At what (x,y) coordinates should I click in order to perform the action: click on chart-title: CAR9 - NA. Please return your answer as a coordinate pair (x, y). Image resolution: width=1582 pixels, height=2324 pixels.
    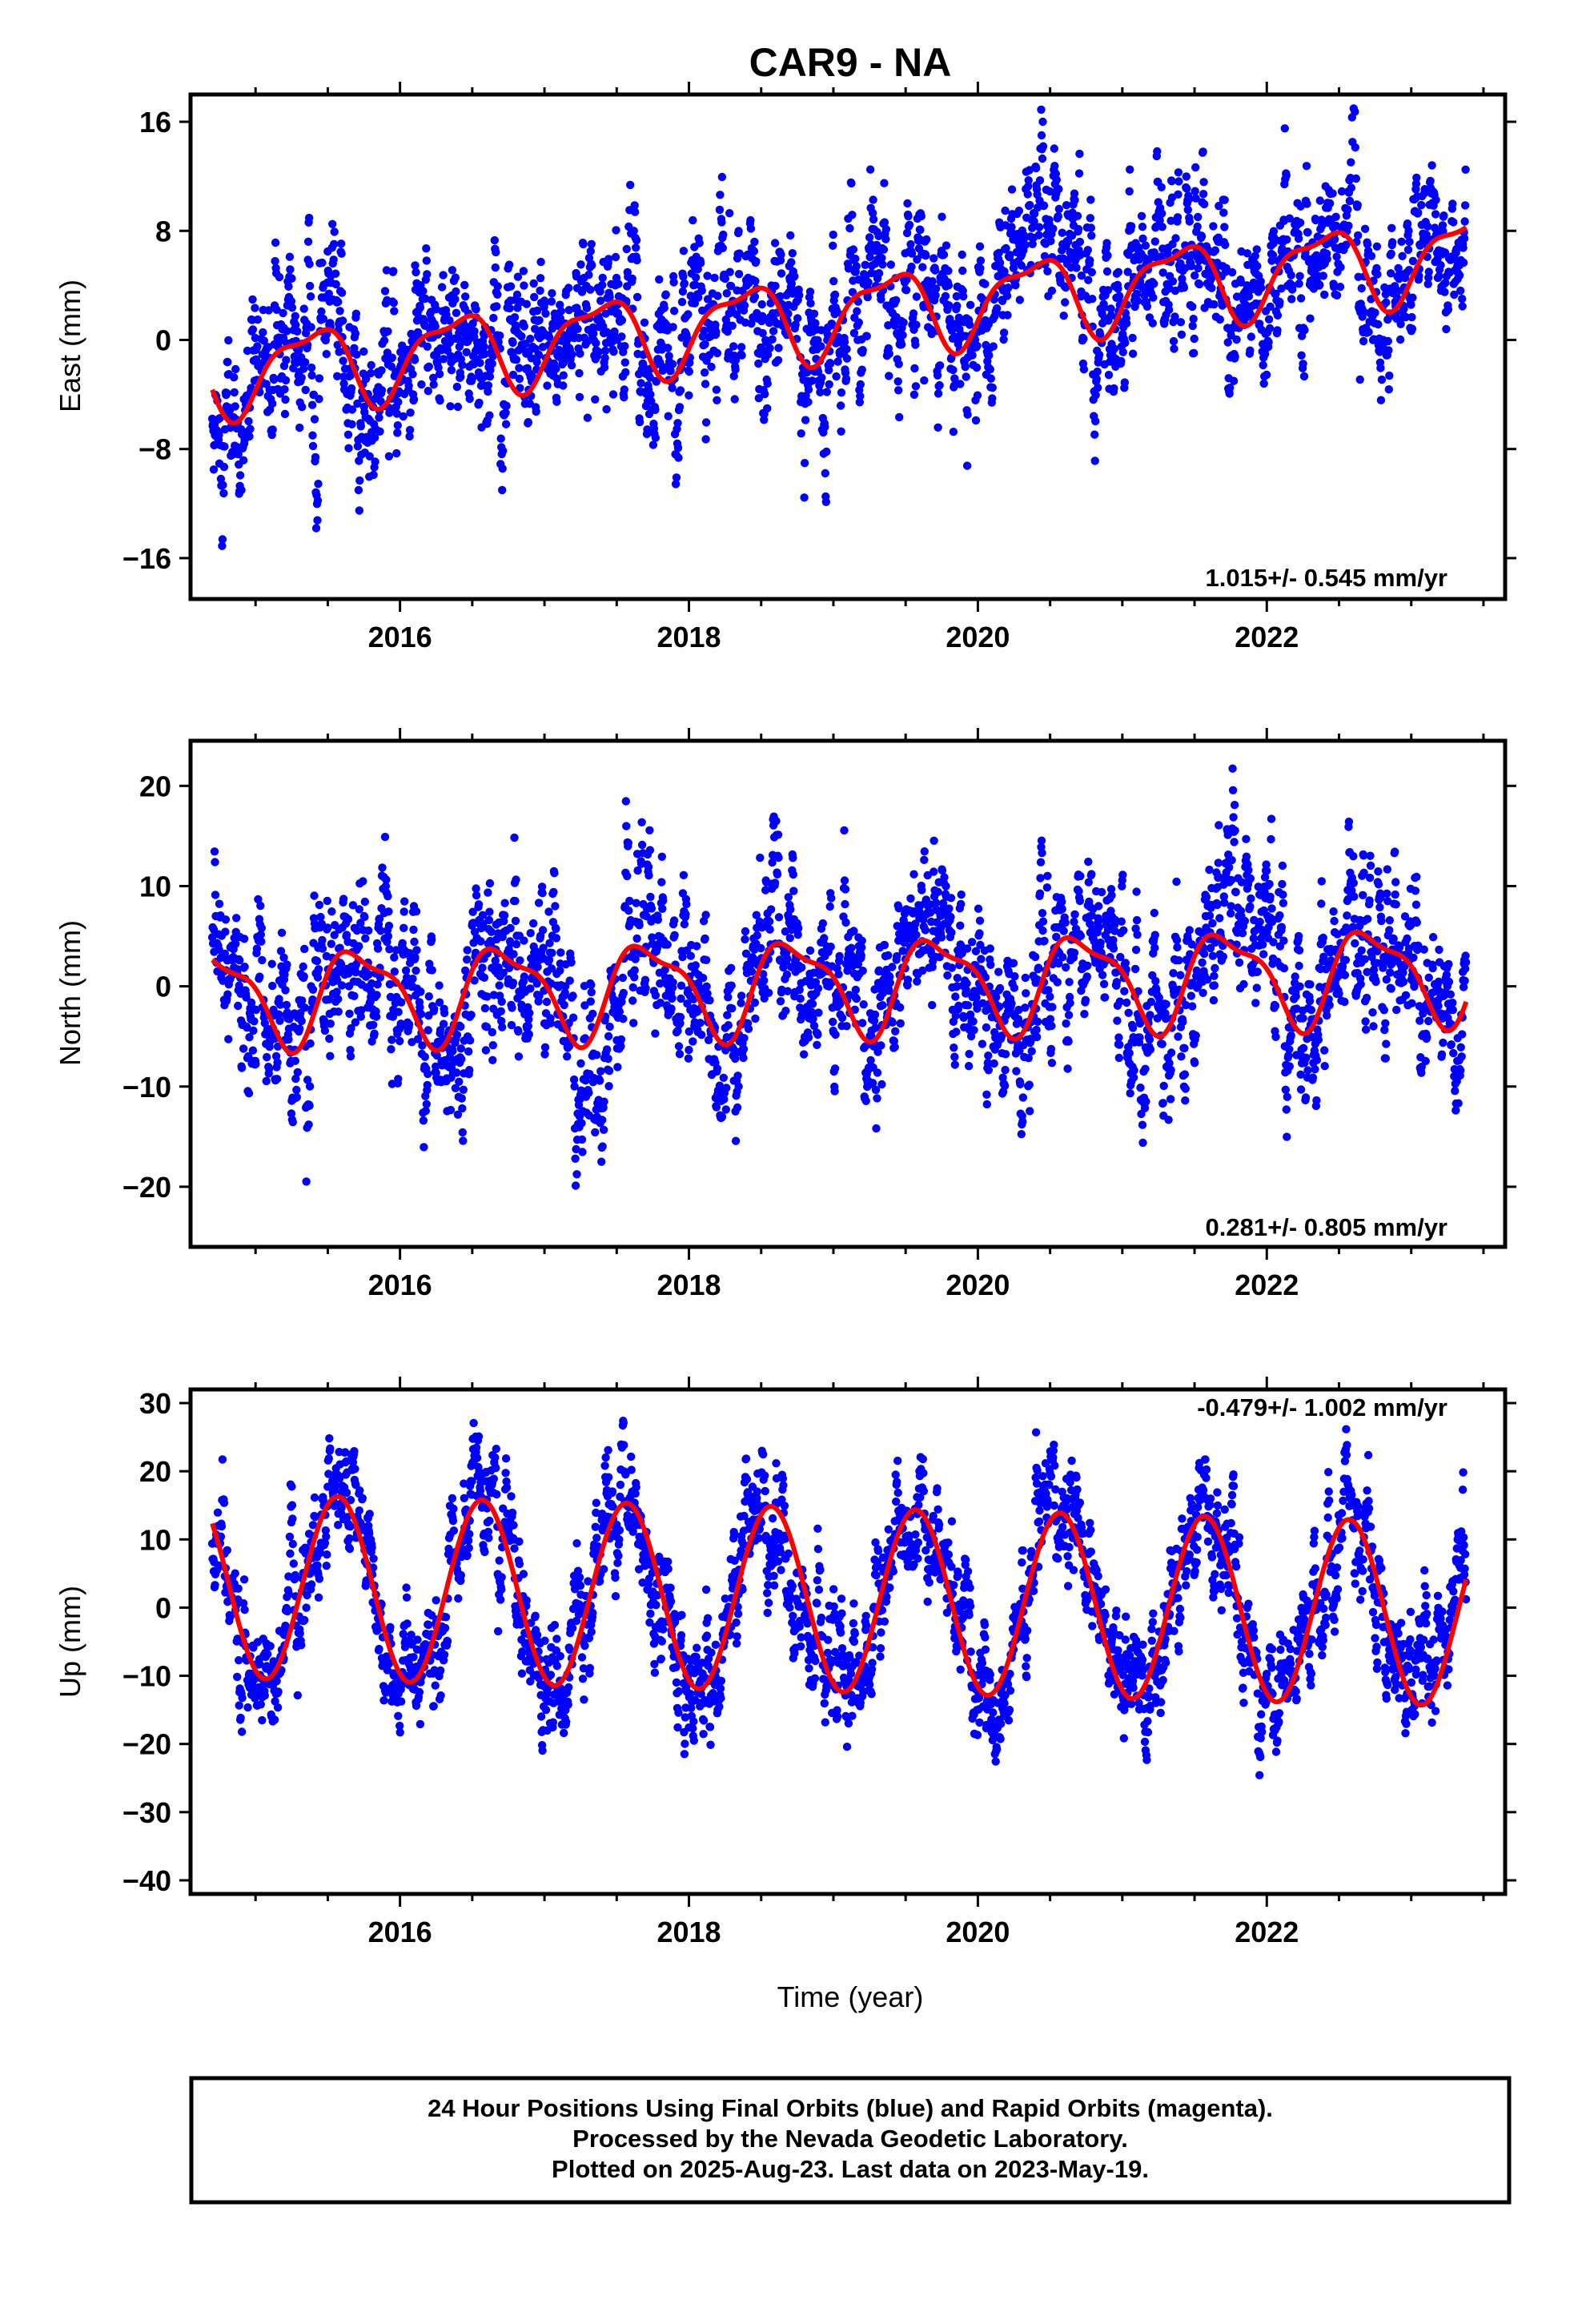
    Looking at the image, I should click on (850, 62).